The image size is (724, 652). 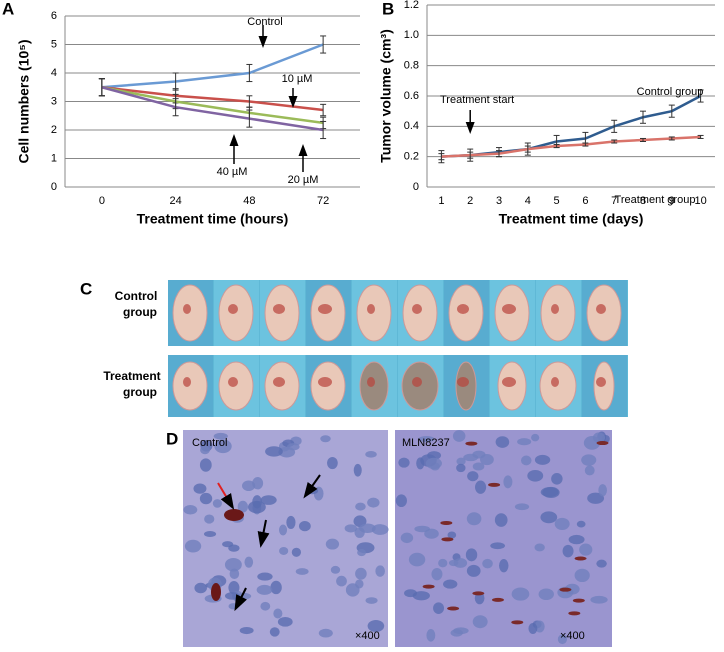 I want to click on image-caption: MLN8237, so click(x=426, y=443).